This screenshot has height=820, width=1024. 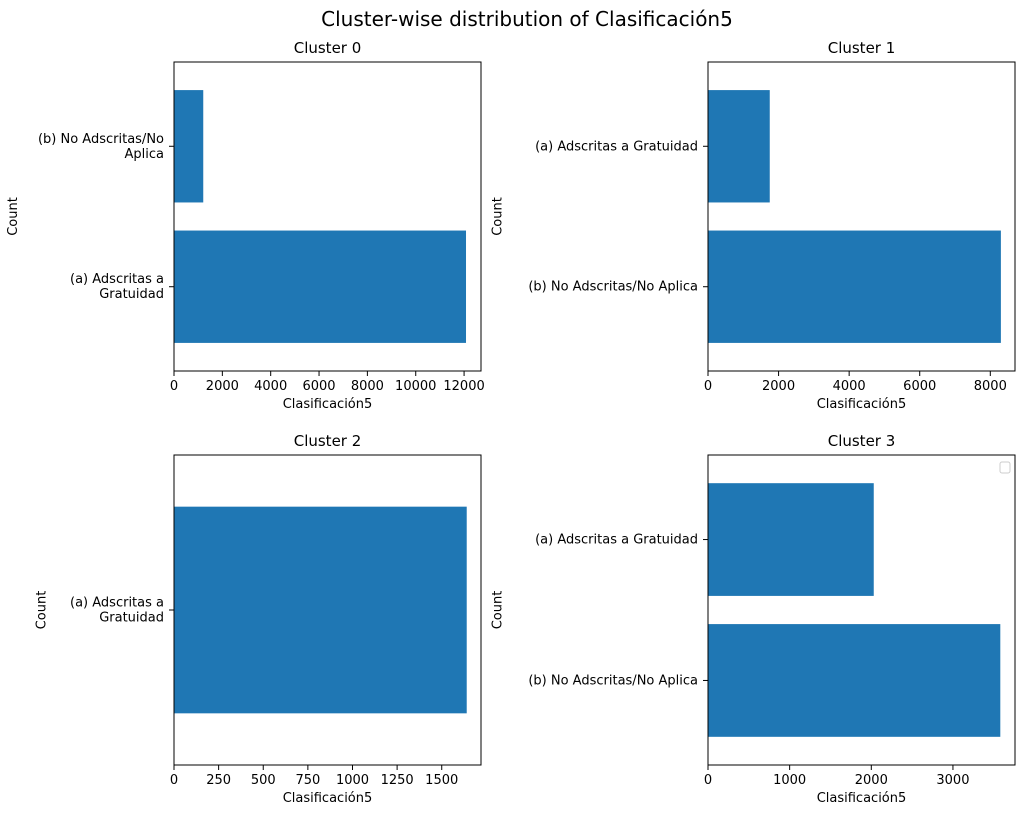 What do you see at coordinates (415, 386) in the screenshot?
I see `x-tick-label: 10000` at bounding box center [415, 386].